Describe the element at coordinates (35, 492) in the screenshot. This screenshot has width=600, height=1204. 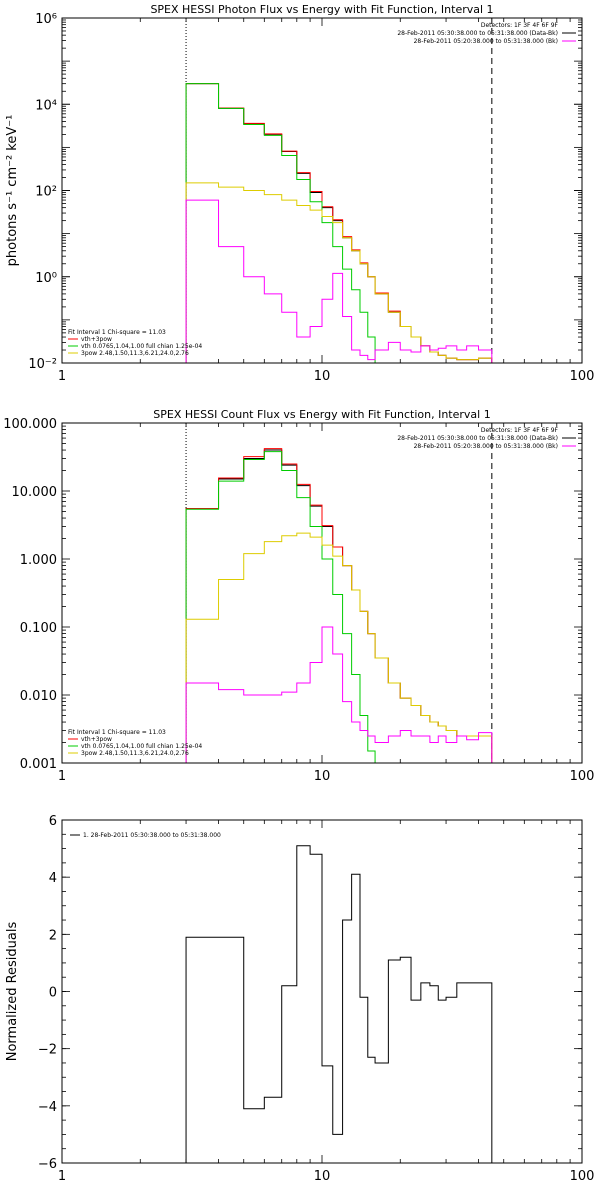
I see `y-tick-label: 10.000` at that location.